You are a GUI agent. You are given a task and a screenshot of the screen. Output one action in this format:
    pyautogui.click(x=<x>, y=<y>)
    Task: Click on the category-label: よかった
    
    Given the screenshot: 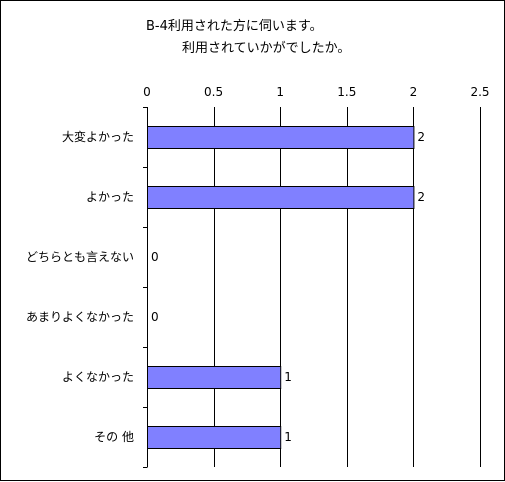 What is the action you would take?
    pyautogui.click(x=110, y=197)
    